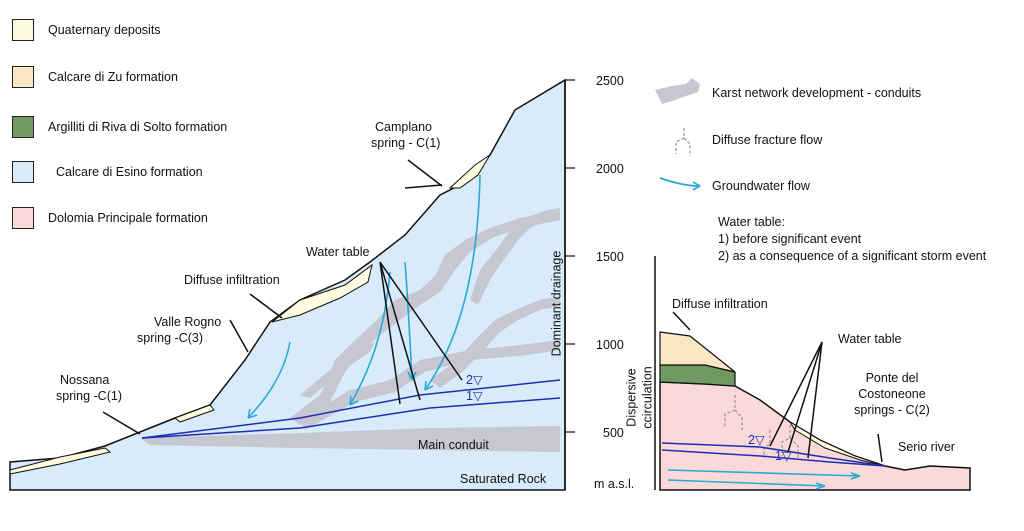 This screenshot has width=1024, height=531. I want to click on legend-label-fracture: Diffuse fracture flow, so click(767, 140).